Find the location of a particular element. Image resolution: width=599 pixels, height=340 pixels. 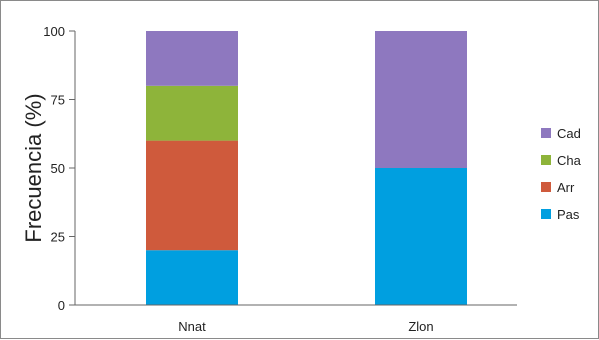

legend-label-arr: Arr is located at coordinates (566, 187).